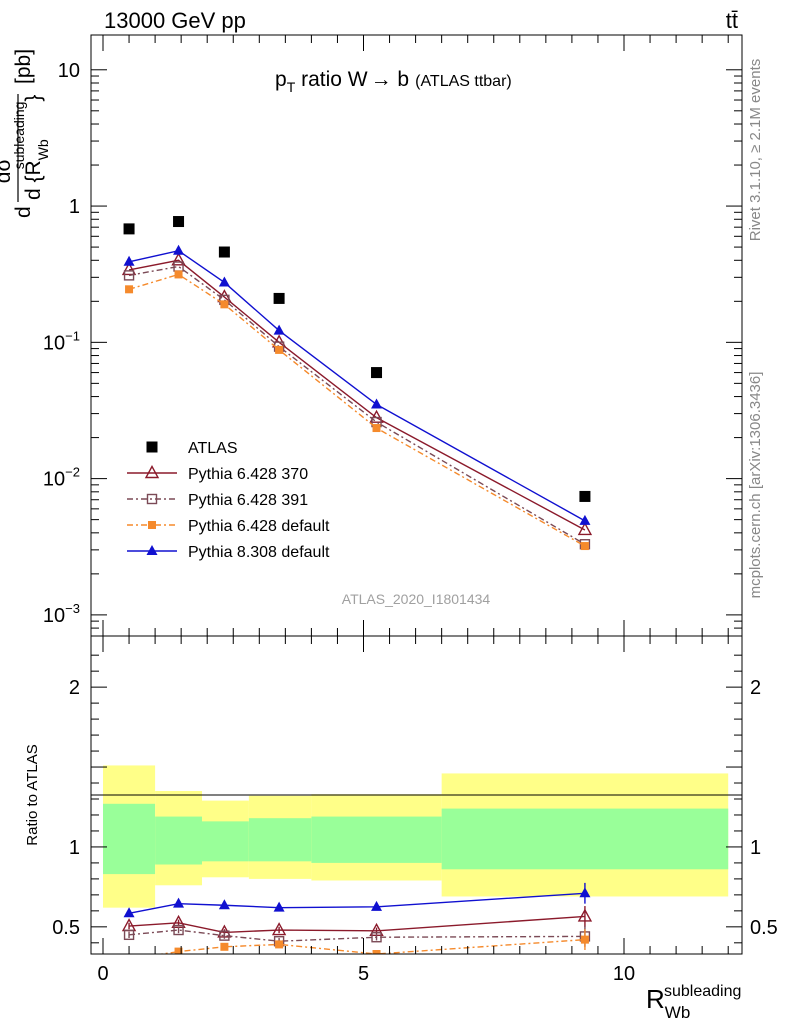 Image resolution: width=786 pixels, height=1024 pixels. Describe the element at coordinates (755, 485) in the screenshot. I see `mcplots-label: mcplots.cern.ch [arXiv:1306.3436]` at that location.